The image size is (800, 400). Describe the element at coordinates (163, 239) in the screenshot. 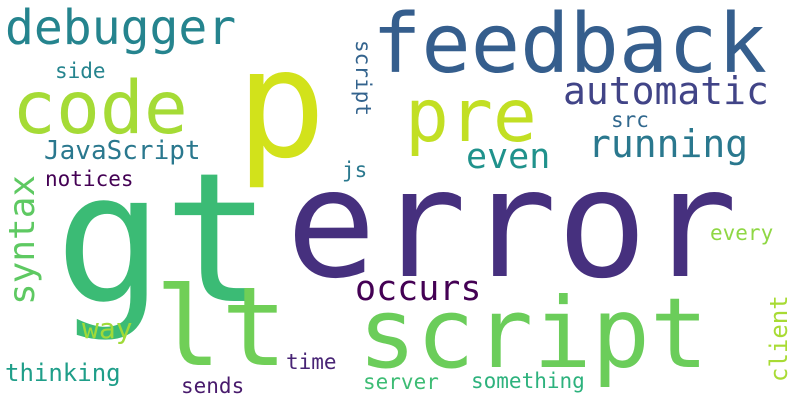

I see `word-gt: gt` at that location.